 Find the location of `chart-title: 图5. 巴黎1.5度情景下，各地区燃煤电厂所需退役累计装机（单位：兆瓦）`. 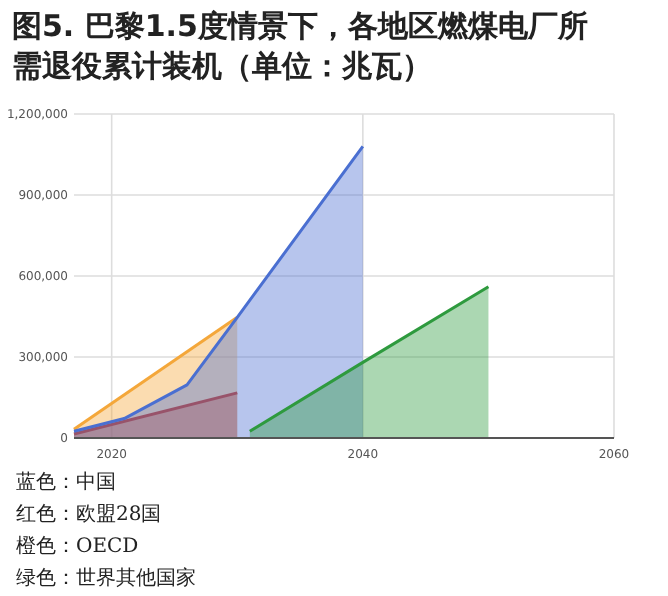

chart-title: 图5. 巴黎1.5度情景下，各地区燃煤电厂所需退役累计装机（单位：兆瓦） is located at coordinates (300, 46).